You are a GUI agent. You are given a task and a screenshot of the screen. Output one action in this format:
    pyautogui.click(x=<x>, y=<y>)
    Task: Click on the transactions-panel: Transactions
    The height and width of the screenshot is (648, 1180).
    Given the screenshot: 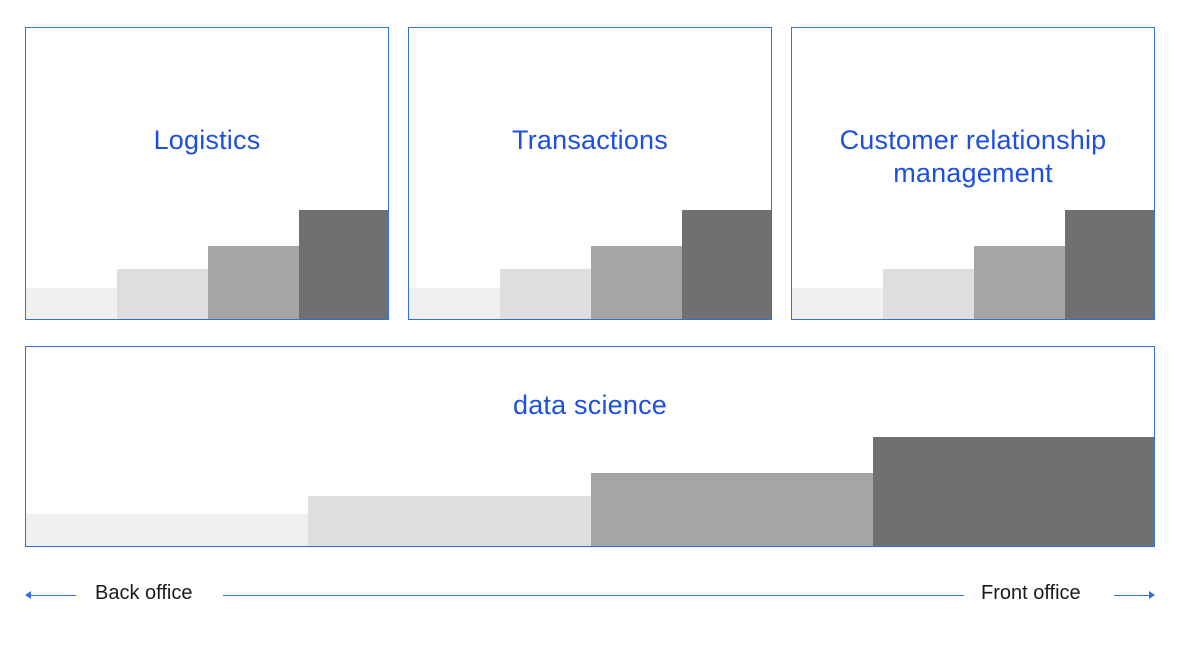 What is the action you would take?
    pyautogui.click(x=590, y=173)
    